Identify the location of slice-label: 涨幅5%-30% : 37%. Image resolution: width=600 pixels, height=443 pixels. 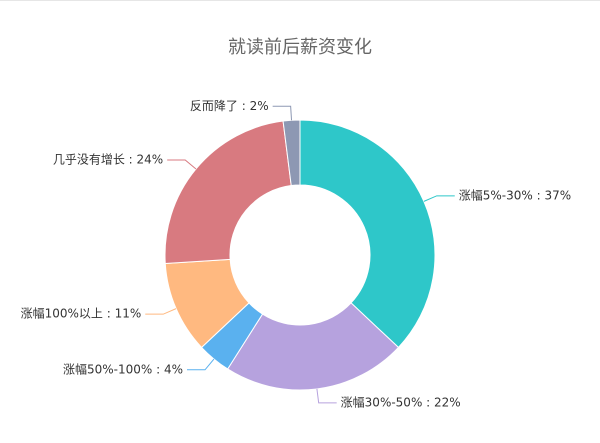
(515, 194).